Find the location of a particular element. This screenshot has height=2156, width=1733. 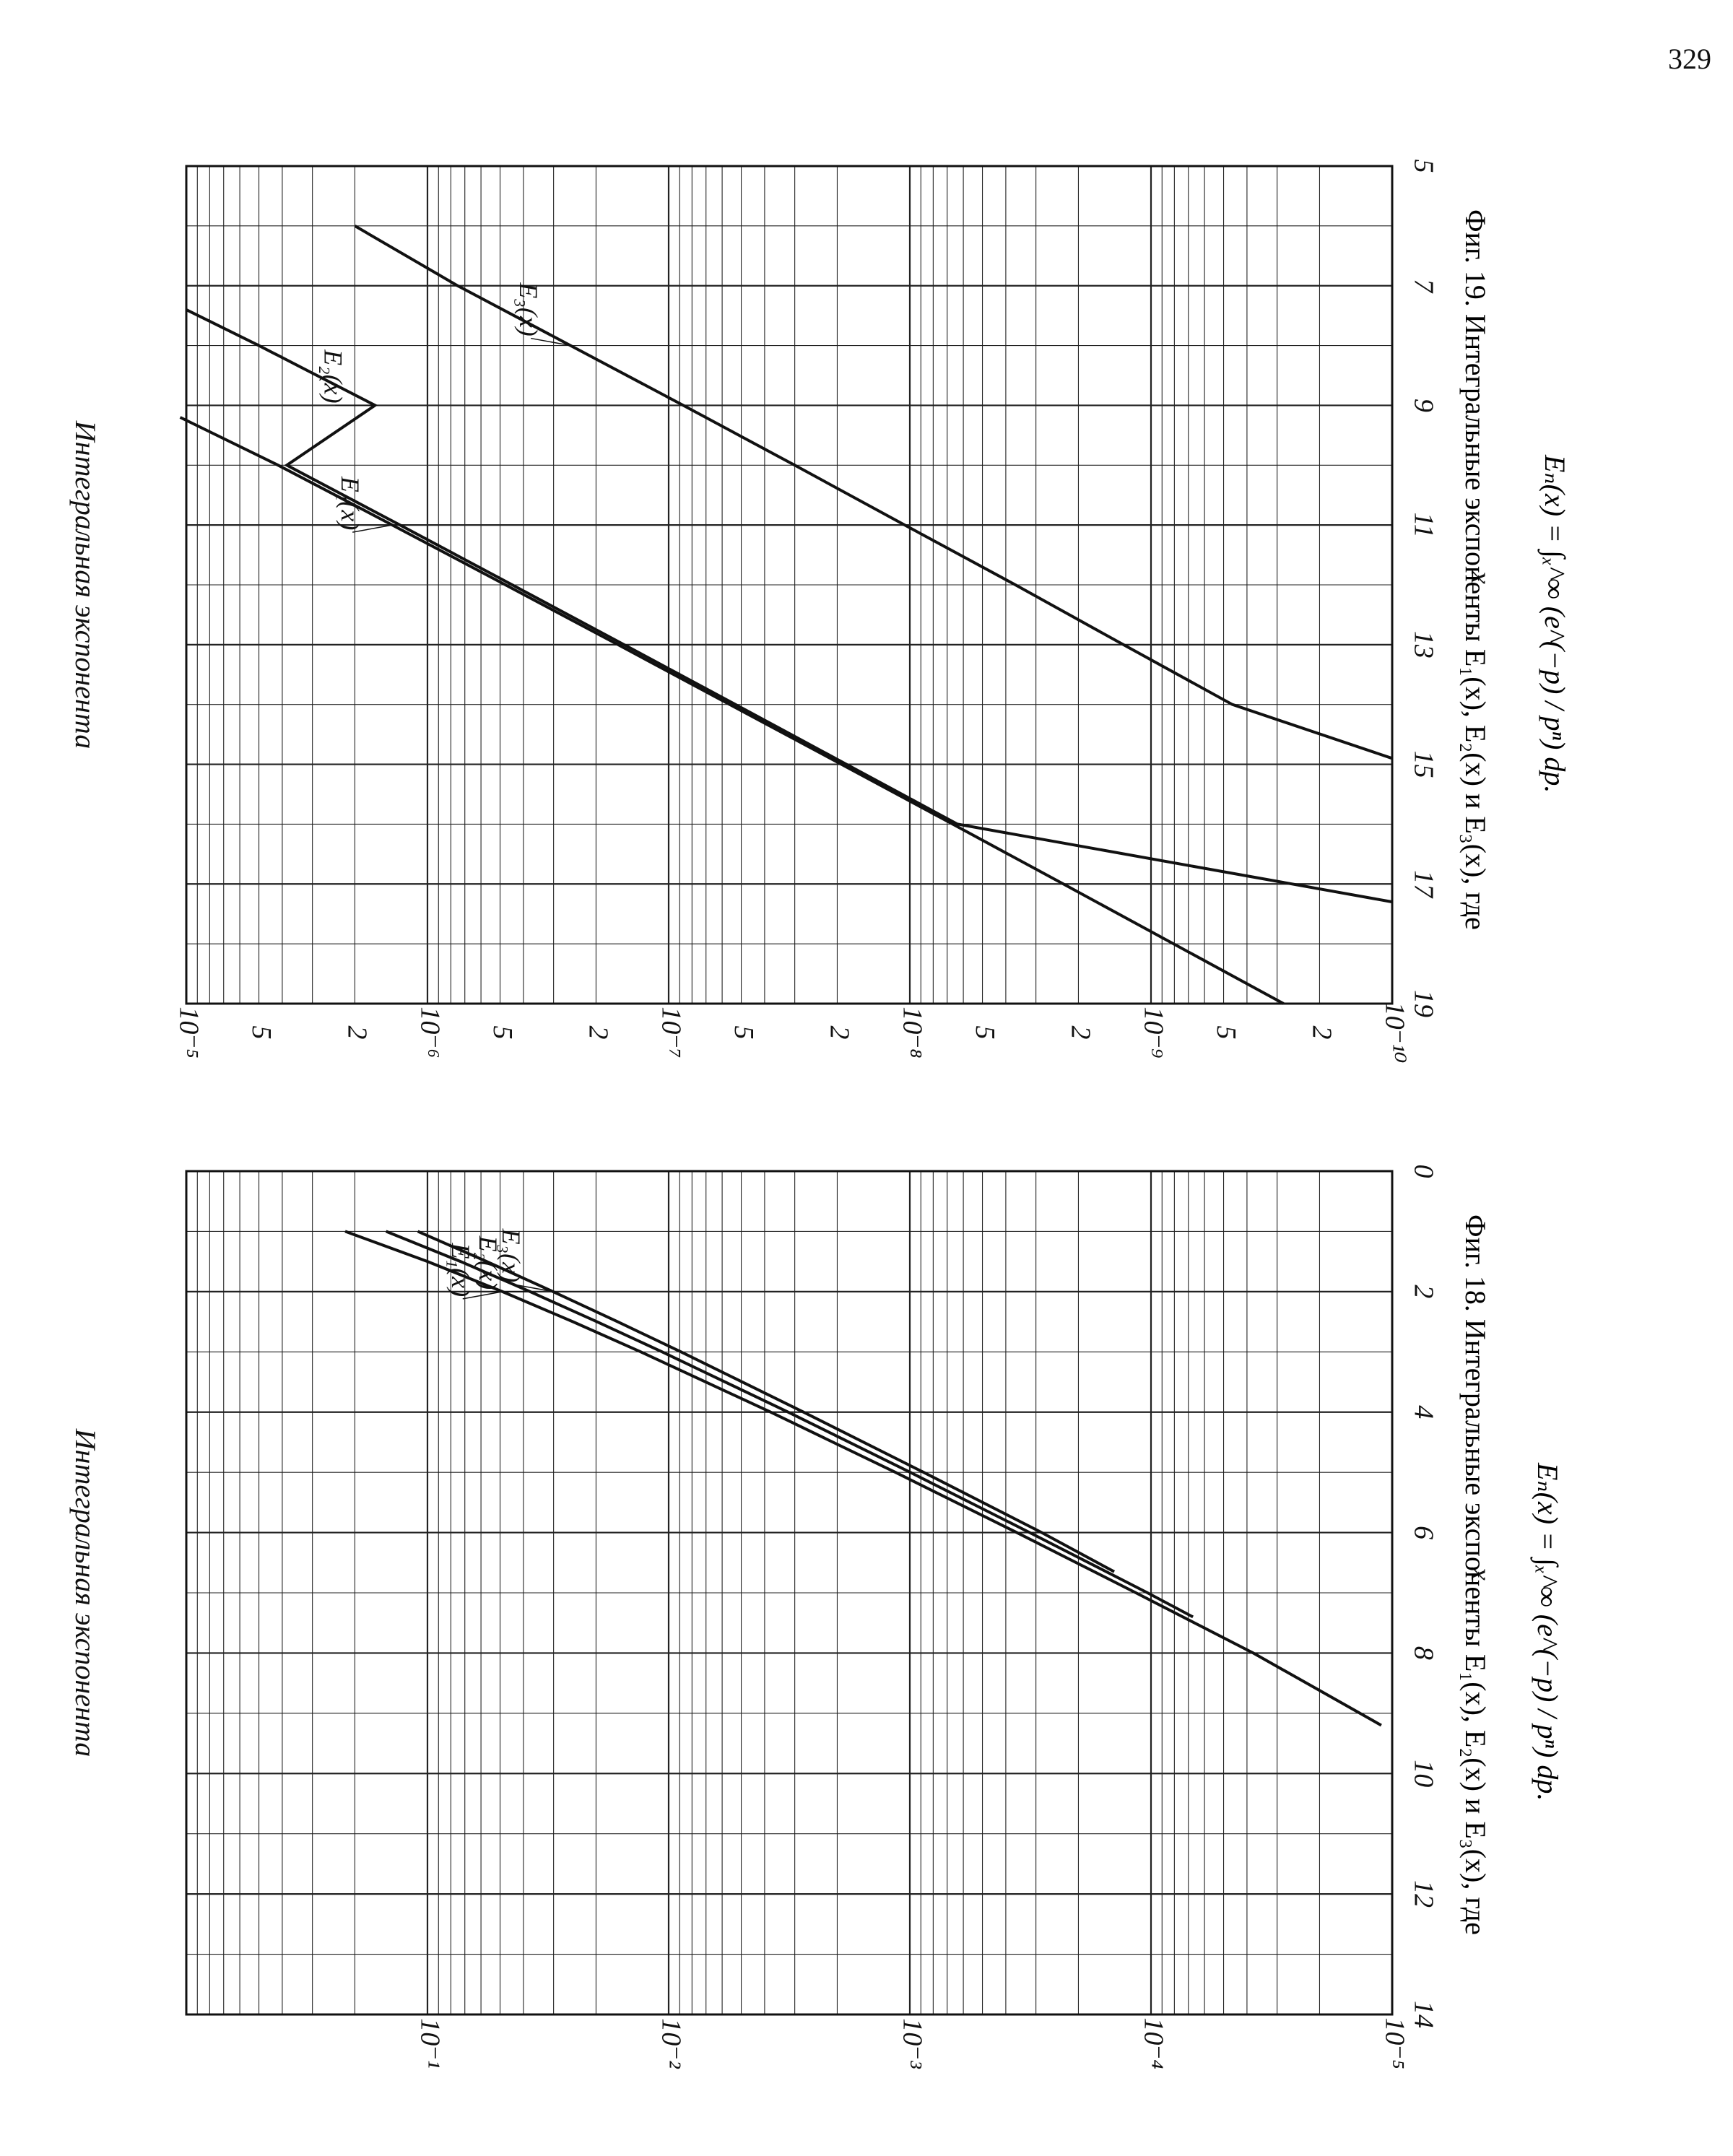

y-tick-label: 10⁻⁴ is located at coordinates (1153, 2043).